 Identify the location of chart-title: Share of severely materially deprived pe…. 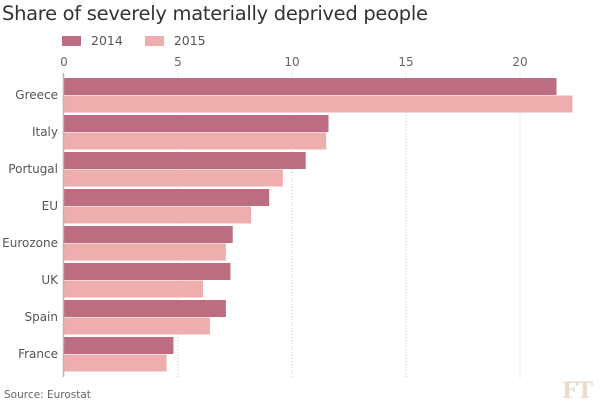
(215, 13).